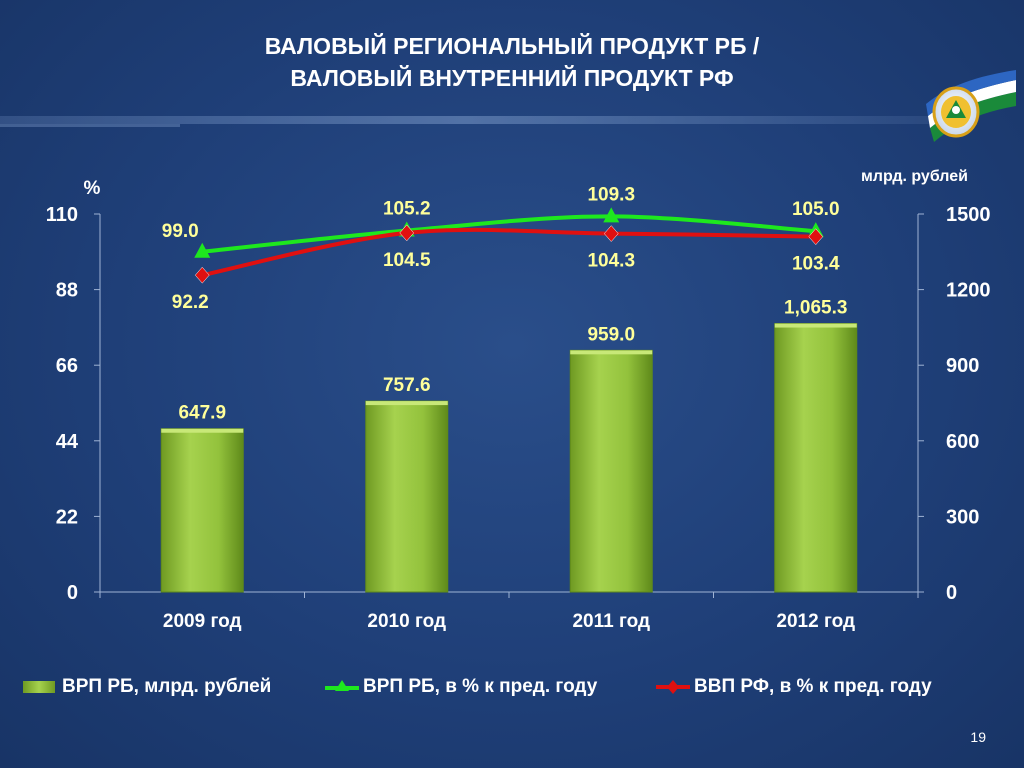 This screenshot has width=1024, height=768. I want to click on green-series-line, so click(509, 234).